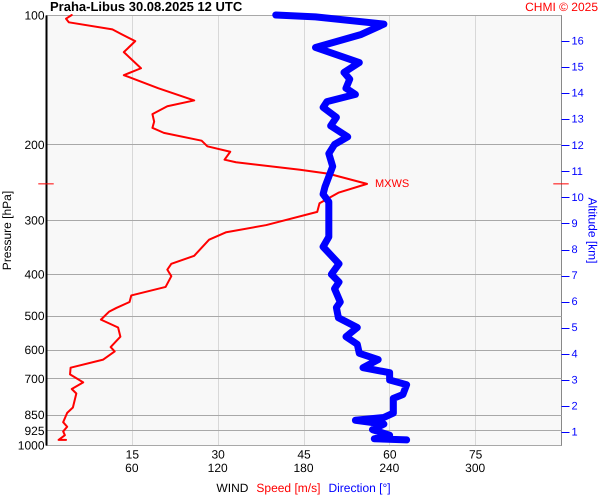 The width and height of the screenshot is (600, 500). What do you see at coordinates (390, 455) in the screenshot?
I see `x-tick-label: 60` at bounding box center [390, 455].